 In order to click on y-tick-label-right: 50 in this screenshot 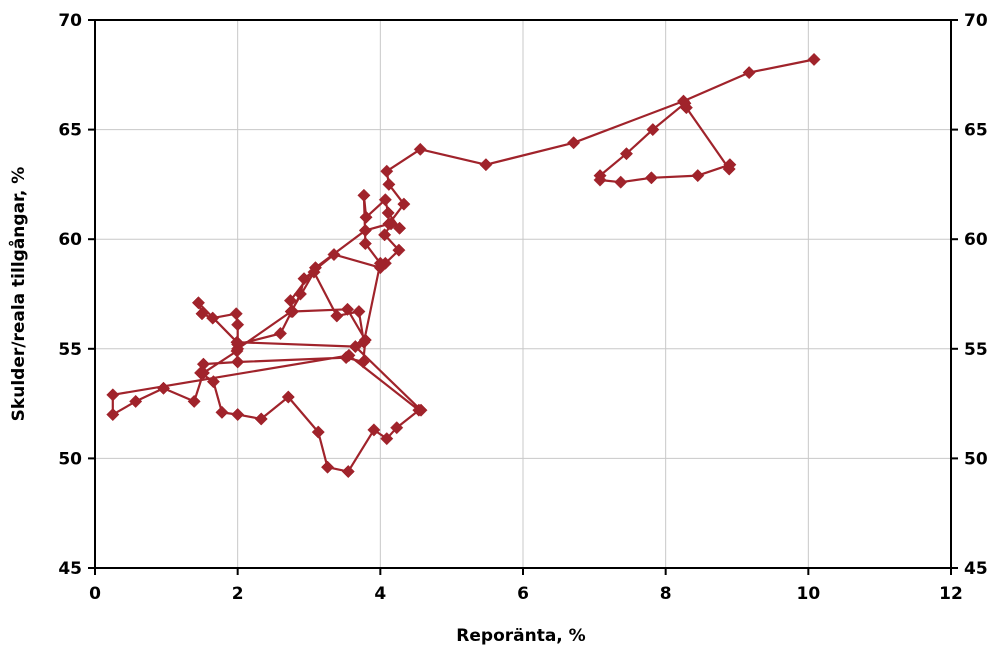, I will do `click(976, 459)`.